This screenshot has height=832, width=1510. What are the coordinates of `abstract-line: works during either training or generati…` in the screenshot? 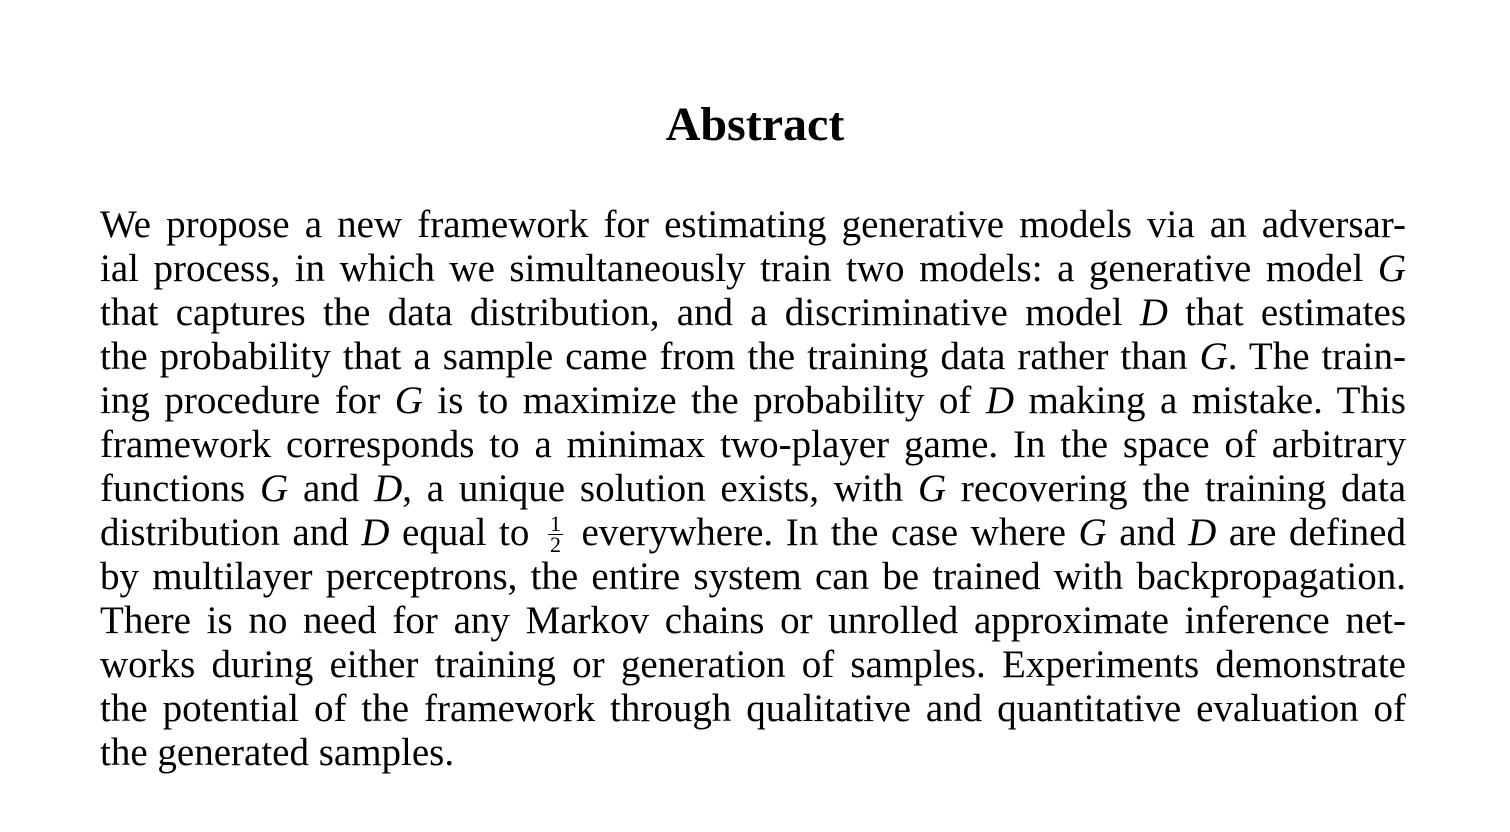 It's located at (753, 665).